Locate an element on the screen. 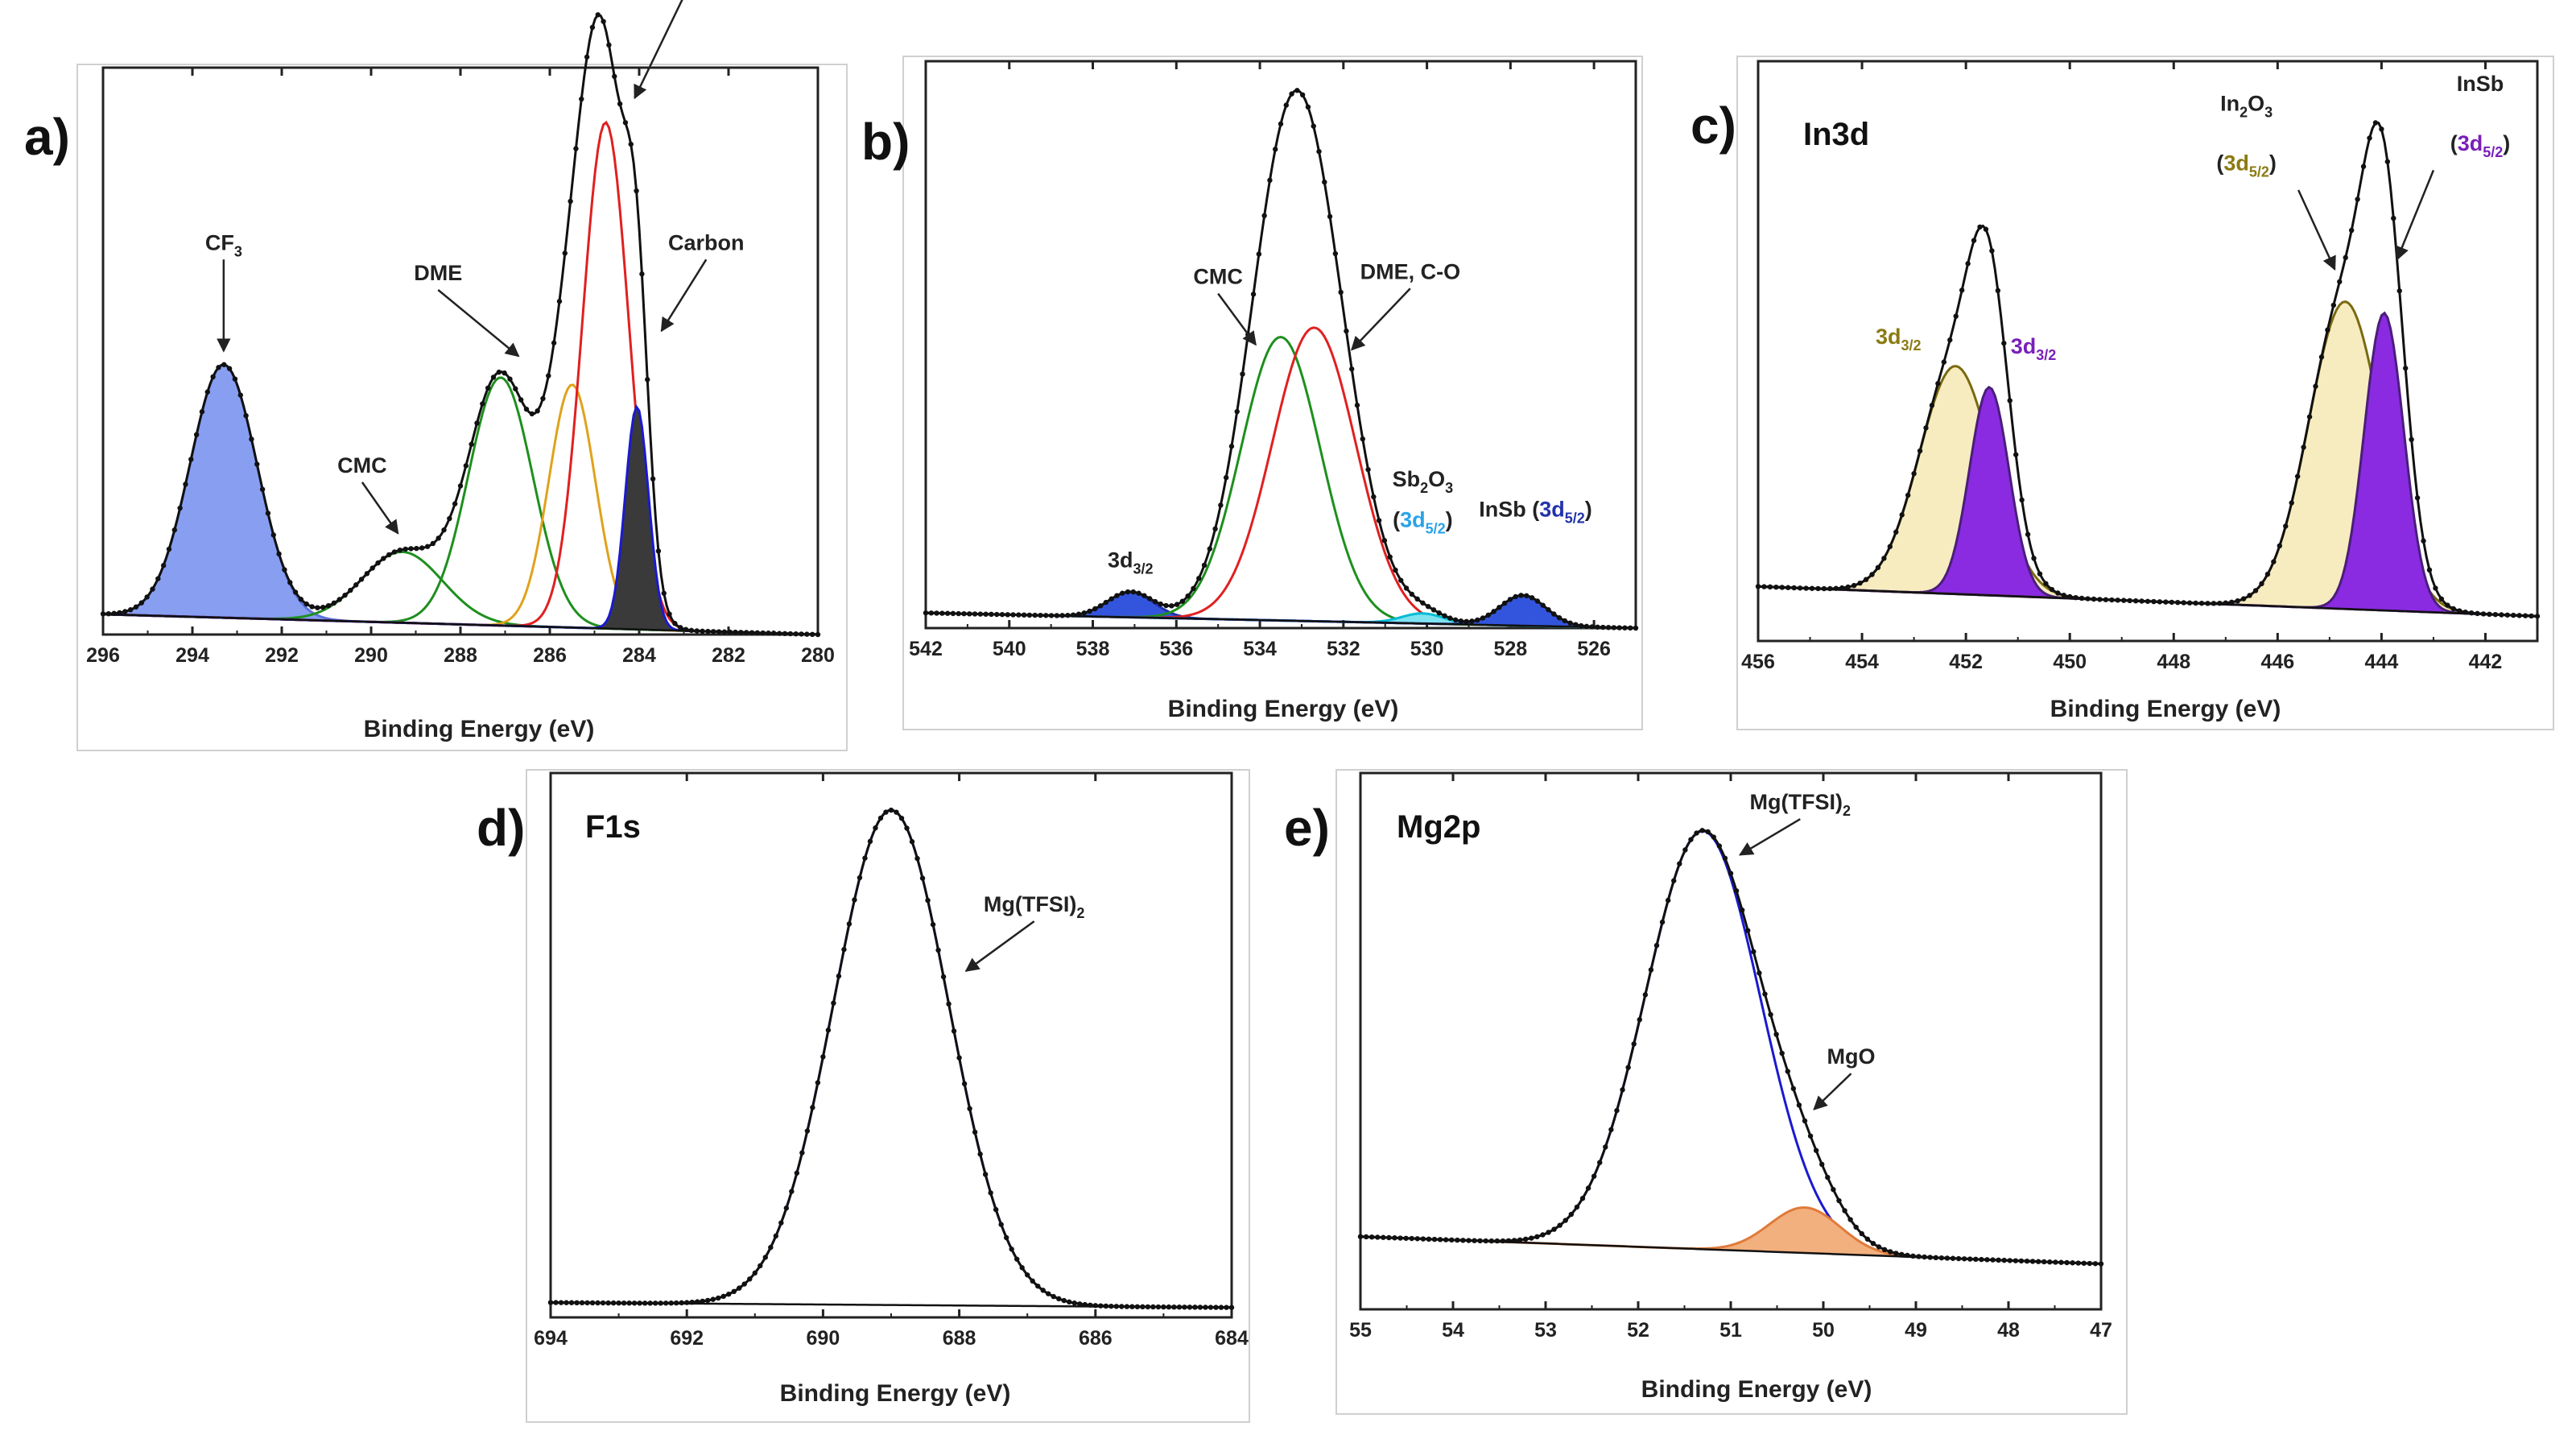 Image resolution: width=2576 pixels, height=1443 pixels. rich-label-part: ( is located at coordinates (1396, 519).